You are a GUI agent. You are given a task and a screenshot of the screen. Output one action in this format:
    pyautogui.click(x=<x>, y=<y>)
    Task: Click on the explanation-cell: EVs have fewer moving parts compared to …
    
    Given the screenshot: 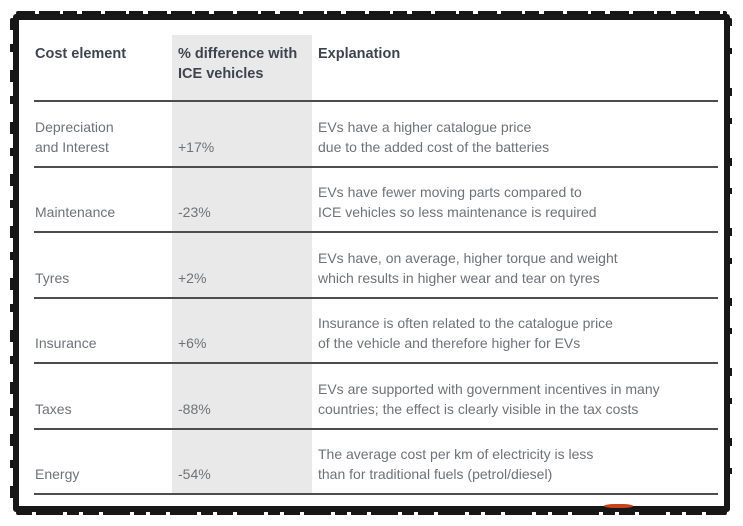 What is the action you would take?
    pyautogui.click(x=515, y=200)
    